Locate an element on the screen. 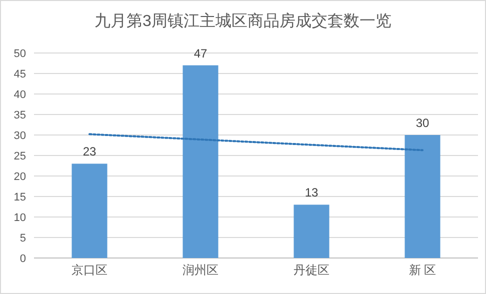  x-tick-label: 京口区 is located at coordinates (90, 270).